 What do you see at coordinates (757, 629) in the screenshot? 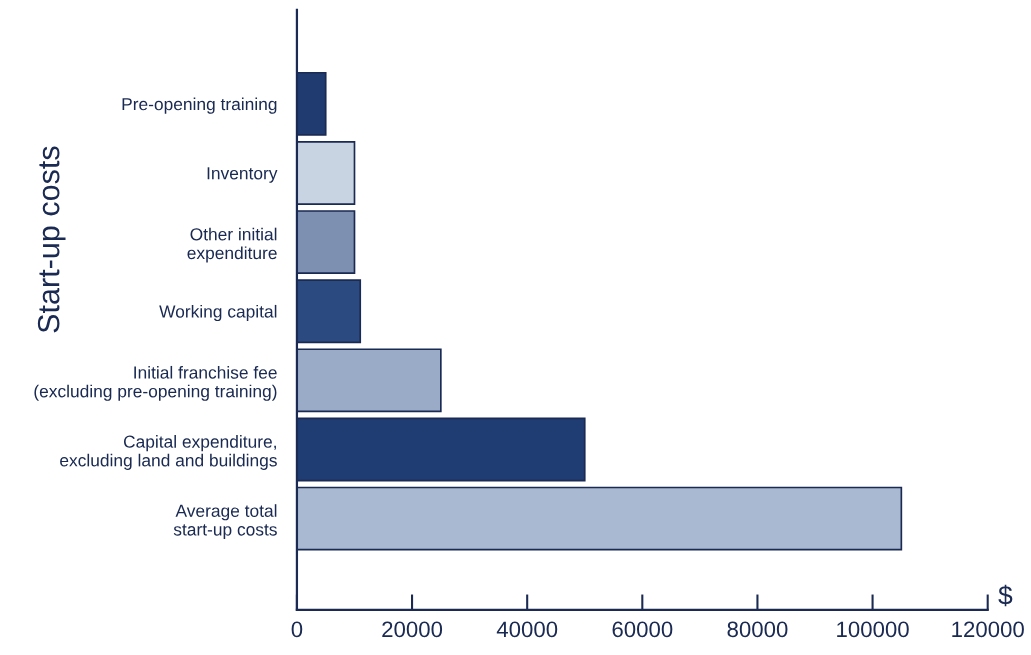
I see `x-tick-label: 80000` at bounding box center [757, 629].